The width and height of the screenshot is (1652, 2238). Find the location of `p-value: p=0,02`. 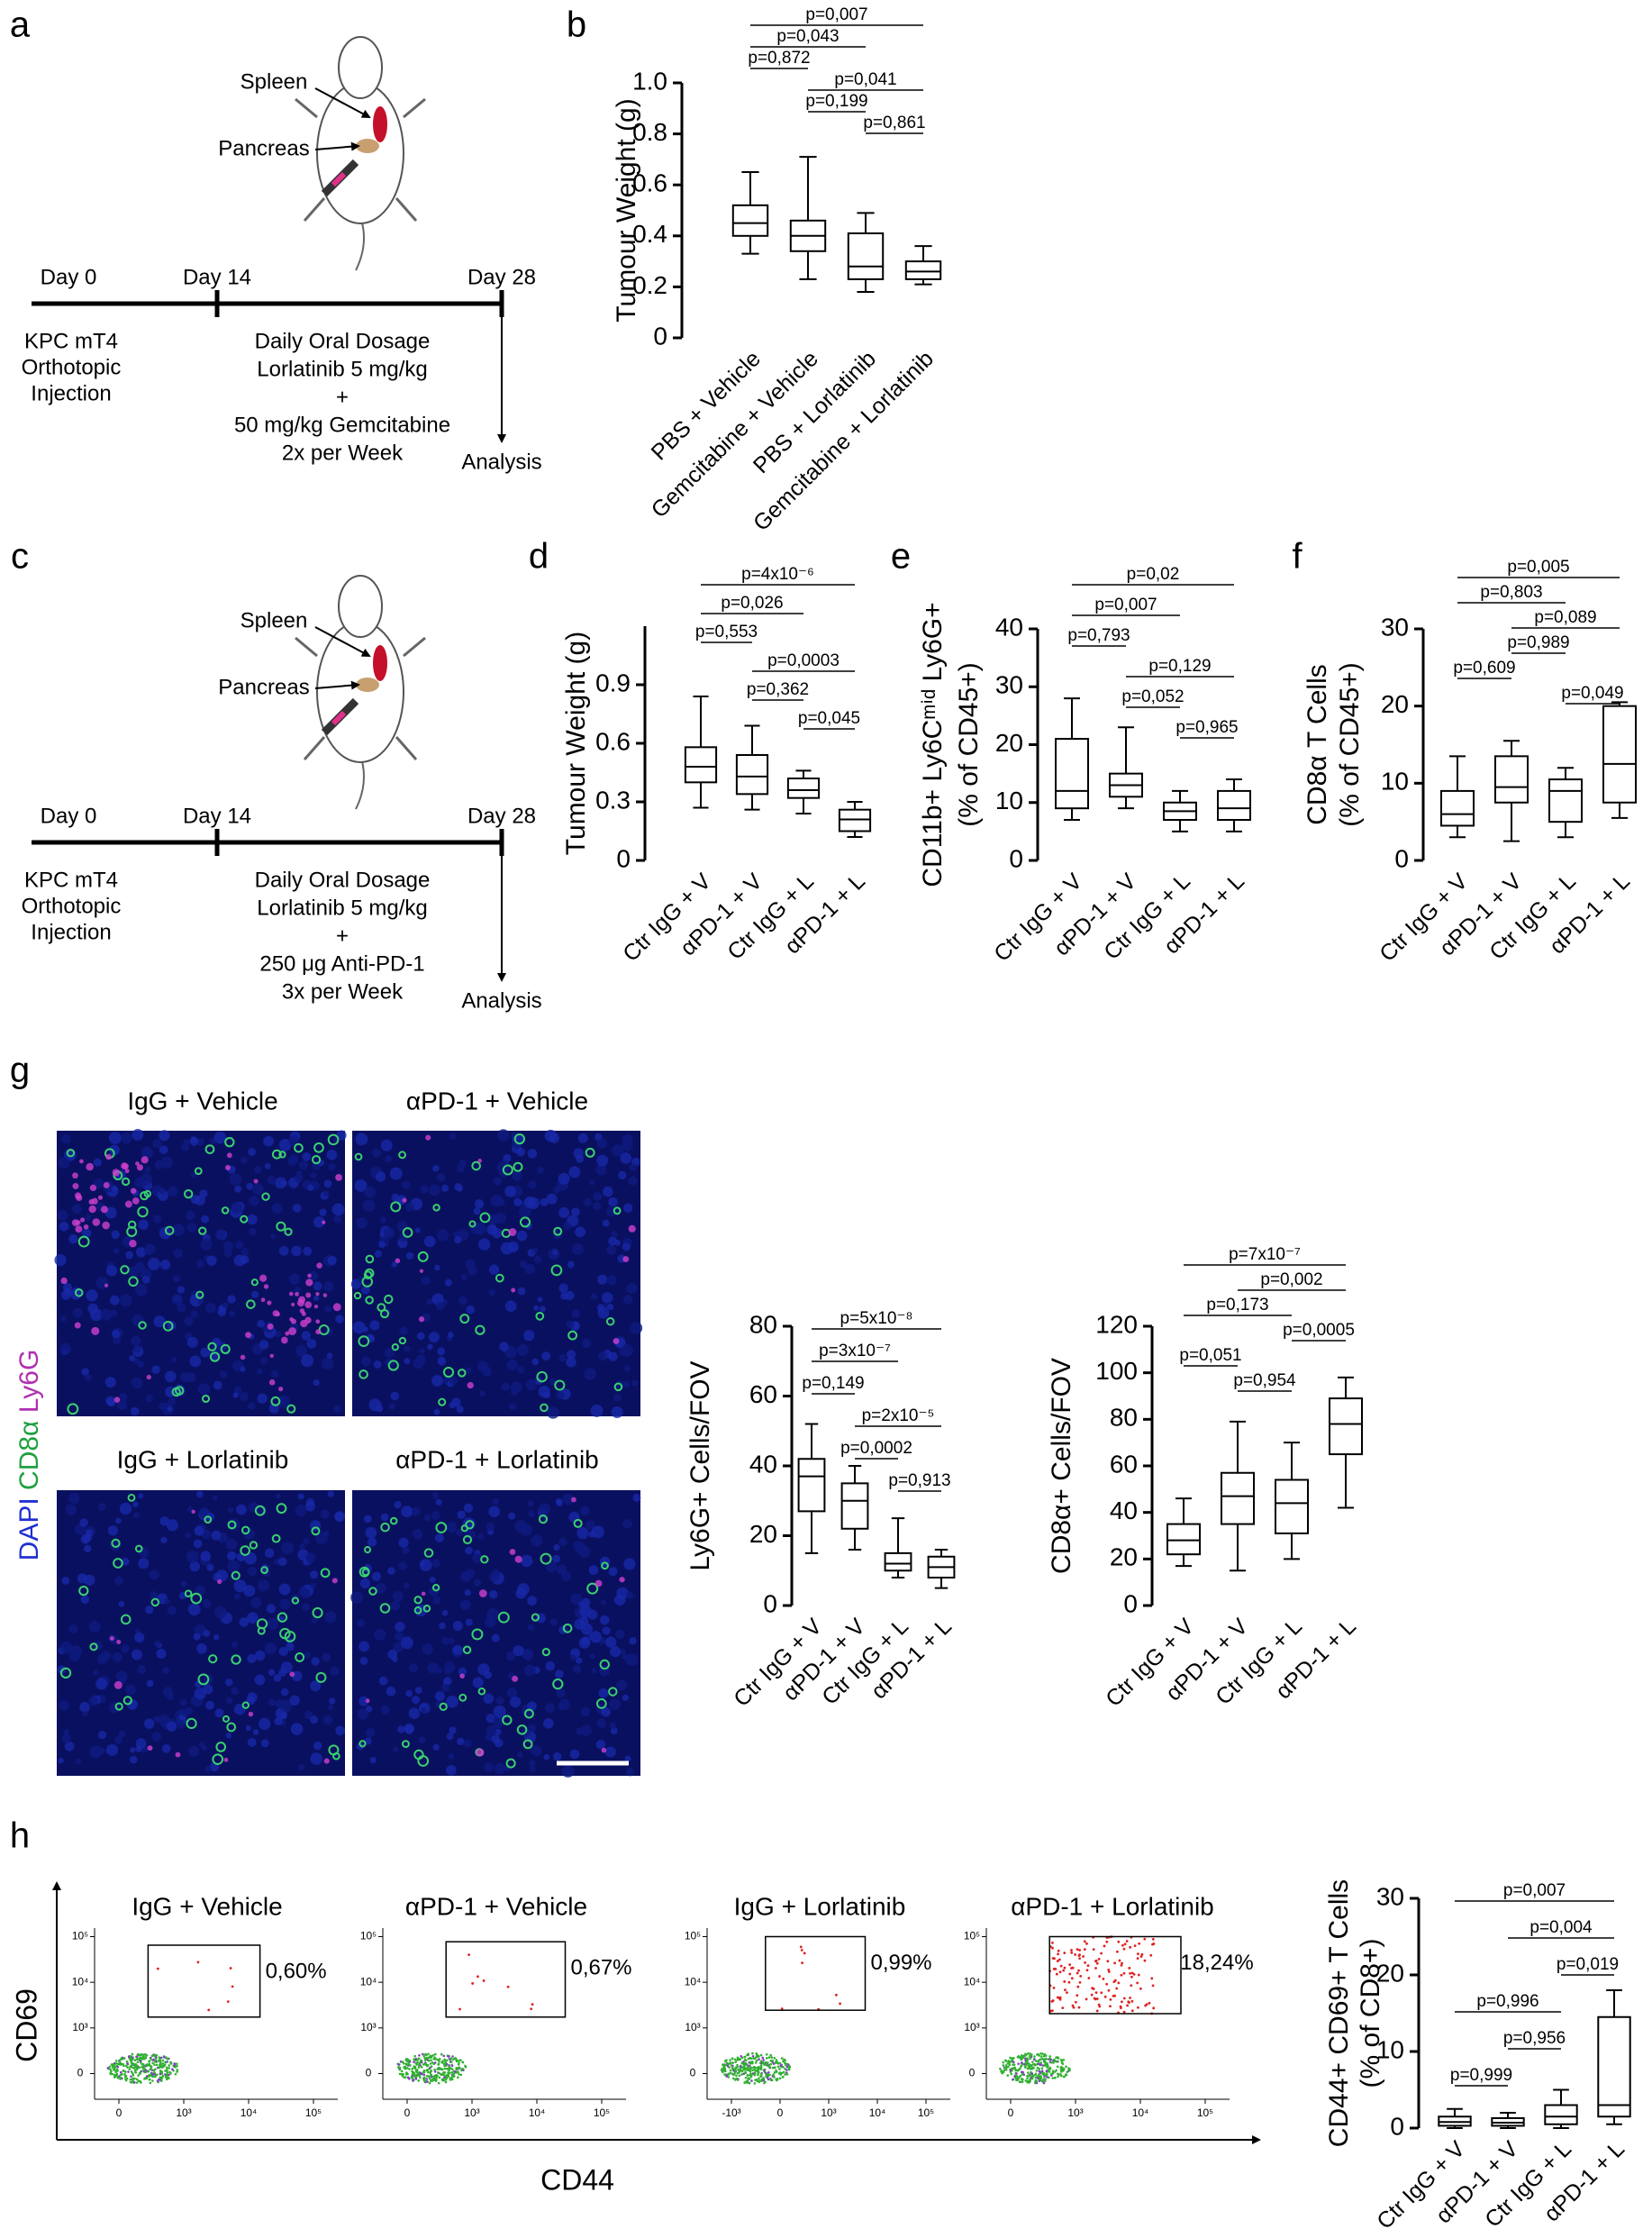

p-value: p=0,02 is located at coordinates (1153, 575).